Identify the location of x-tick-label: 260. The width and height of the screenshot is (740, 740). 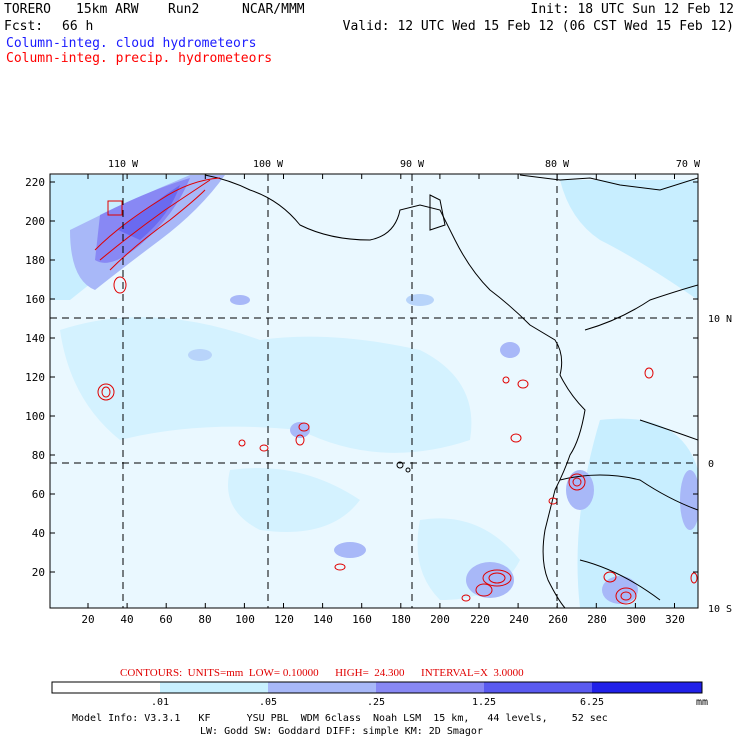
(558, 619).